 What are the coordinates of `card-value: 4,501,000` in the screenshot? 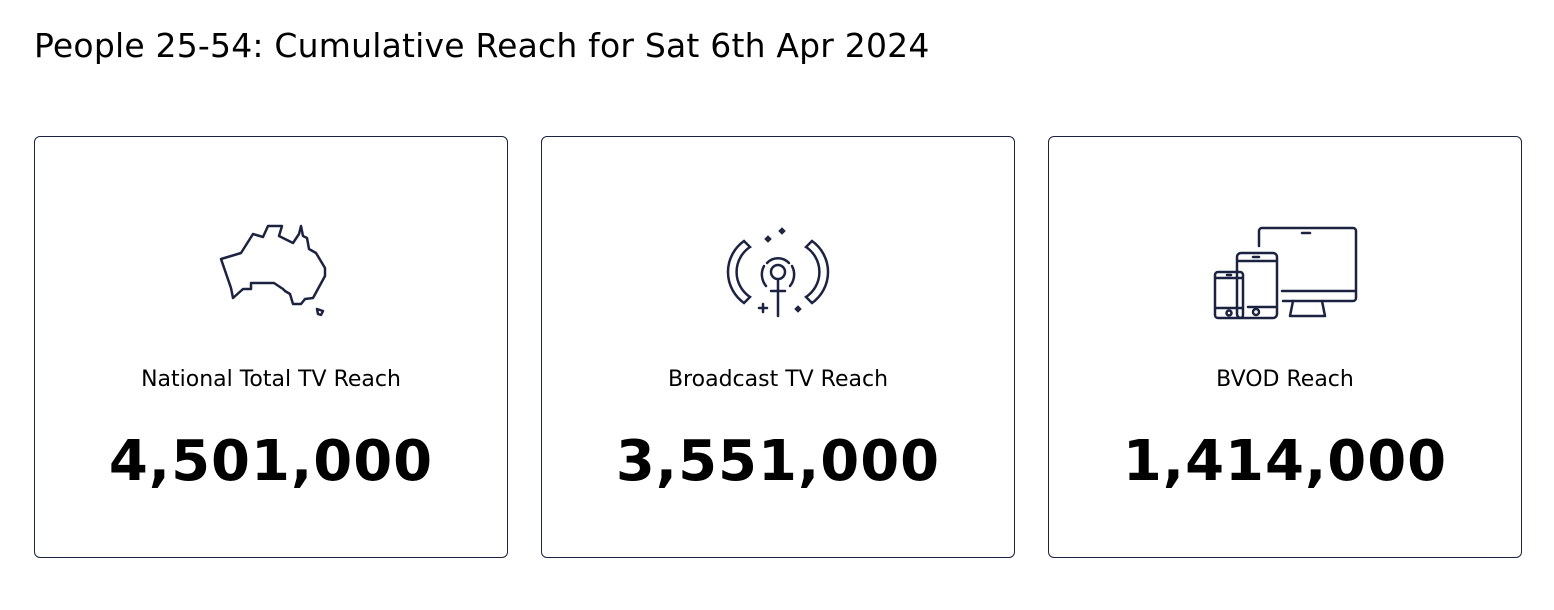 It's located at (271, 461).